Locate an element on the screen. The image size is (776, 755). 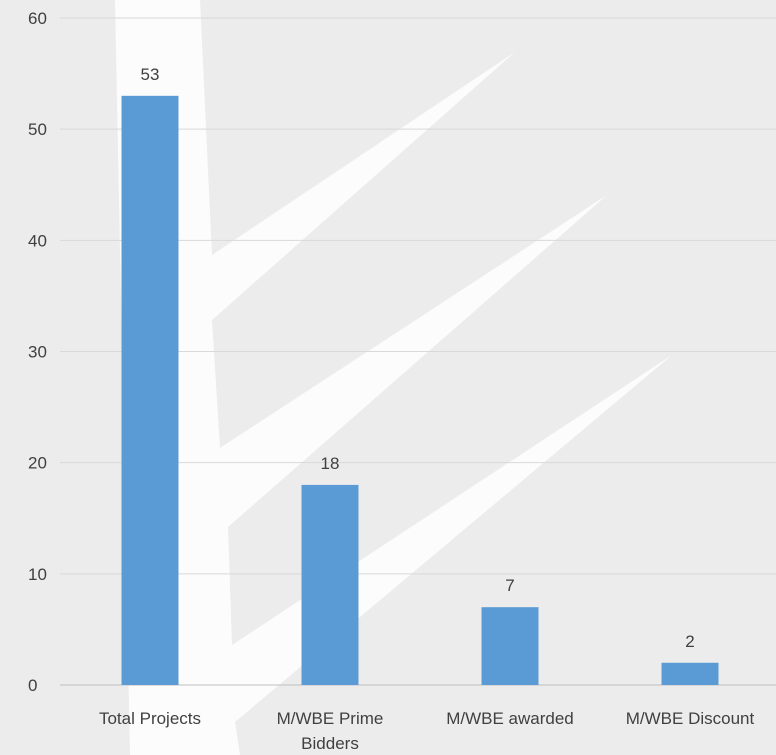
y-tick-label: 20 is located at coordinates (37, 463).